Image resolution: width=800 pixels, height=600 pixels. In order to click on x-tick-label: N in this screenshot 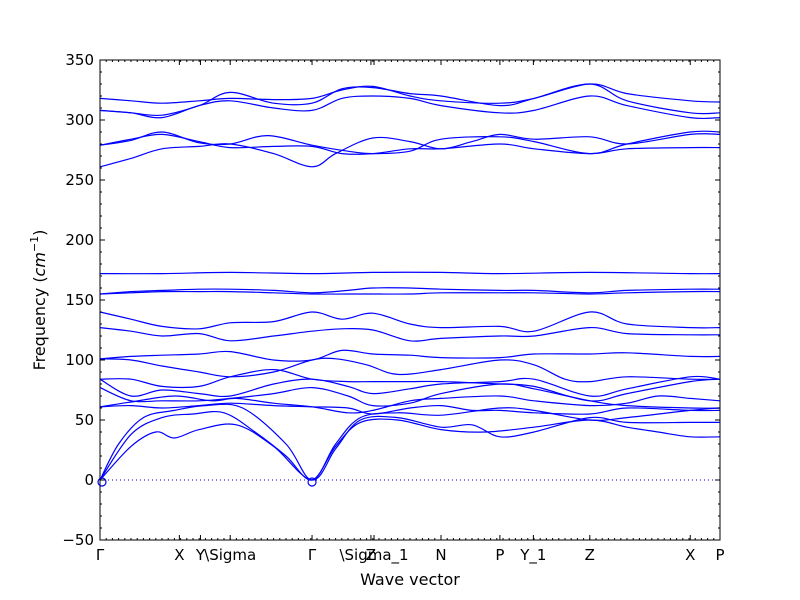, I will do `click(440, 555)`.